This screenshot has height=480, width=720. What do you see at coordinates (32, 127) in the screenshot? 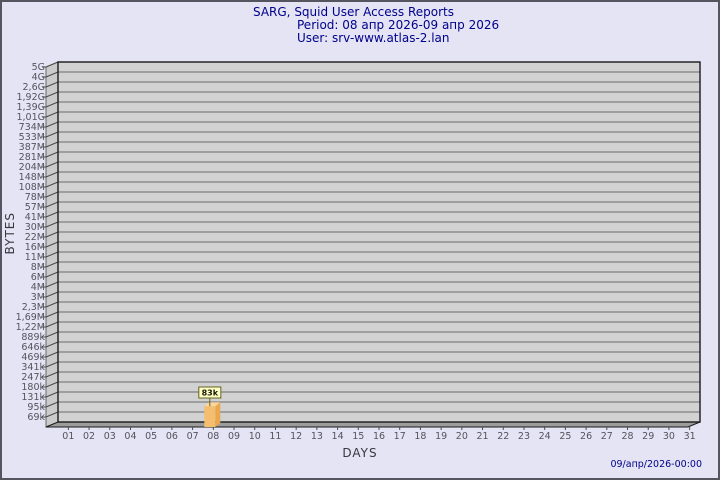
I see `y-tick-label: 734M` at bounding box center [32, 127].